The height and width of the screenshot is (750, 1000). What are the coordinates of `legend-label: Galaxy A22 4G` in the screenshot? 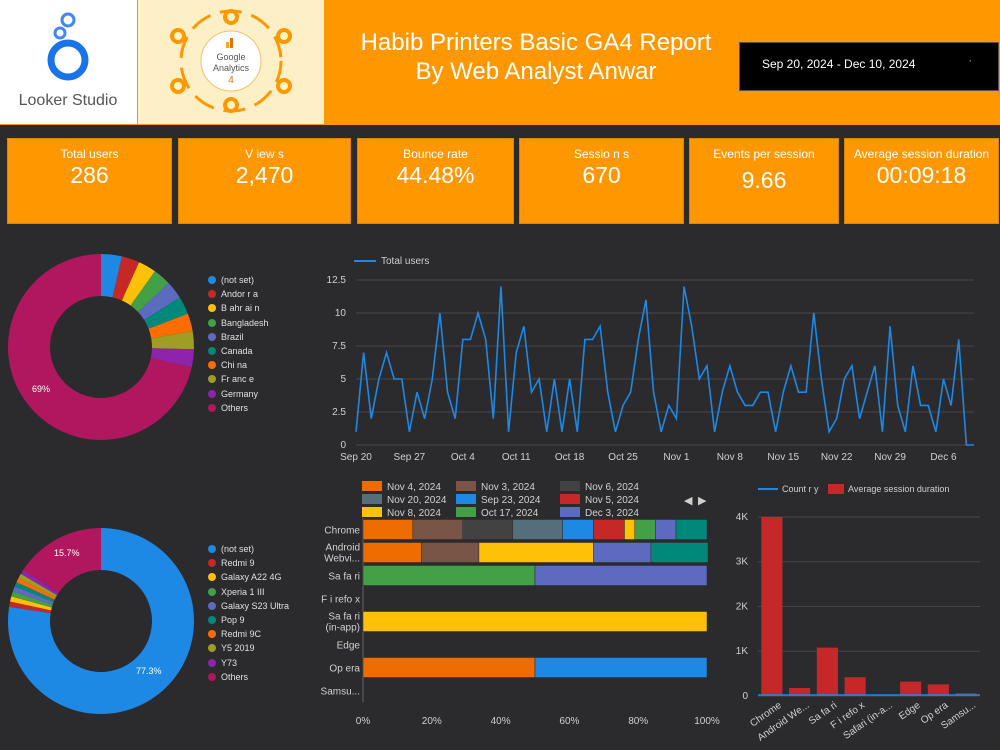 It's located at (251, 577).